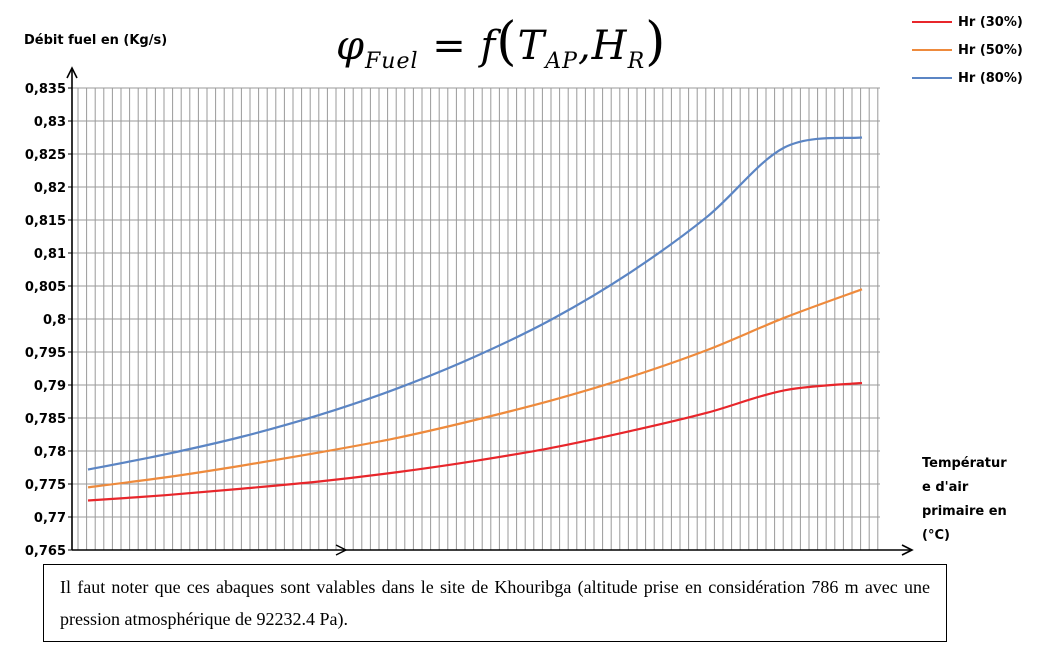 Image resolution: width=1048 pixels, height=648 pixels. What do you see at coordinates (501, 43) in the screenshot?
I see `chart-formula: φFuel = f(TAP,HR)` at bounding box center [501, 43].